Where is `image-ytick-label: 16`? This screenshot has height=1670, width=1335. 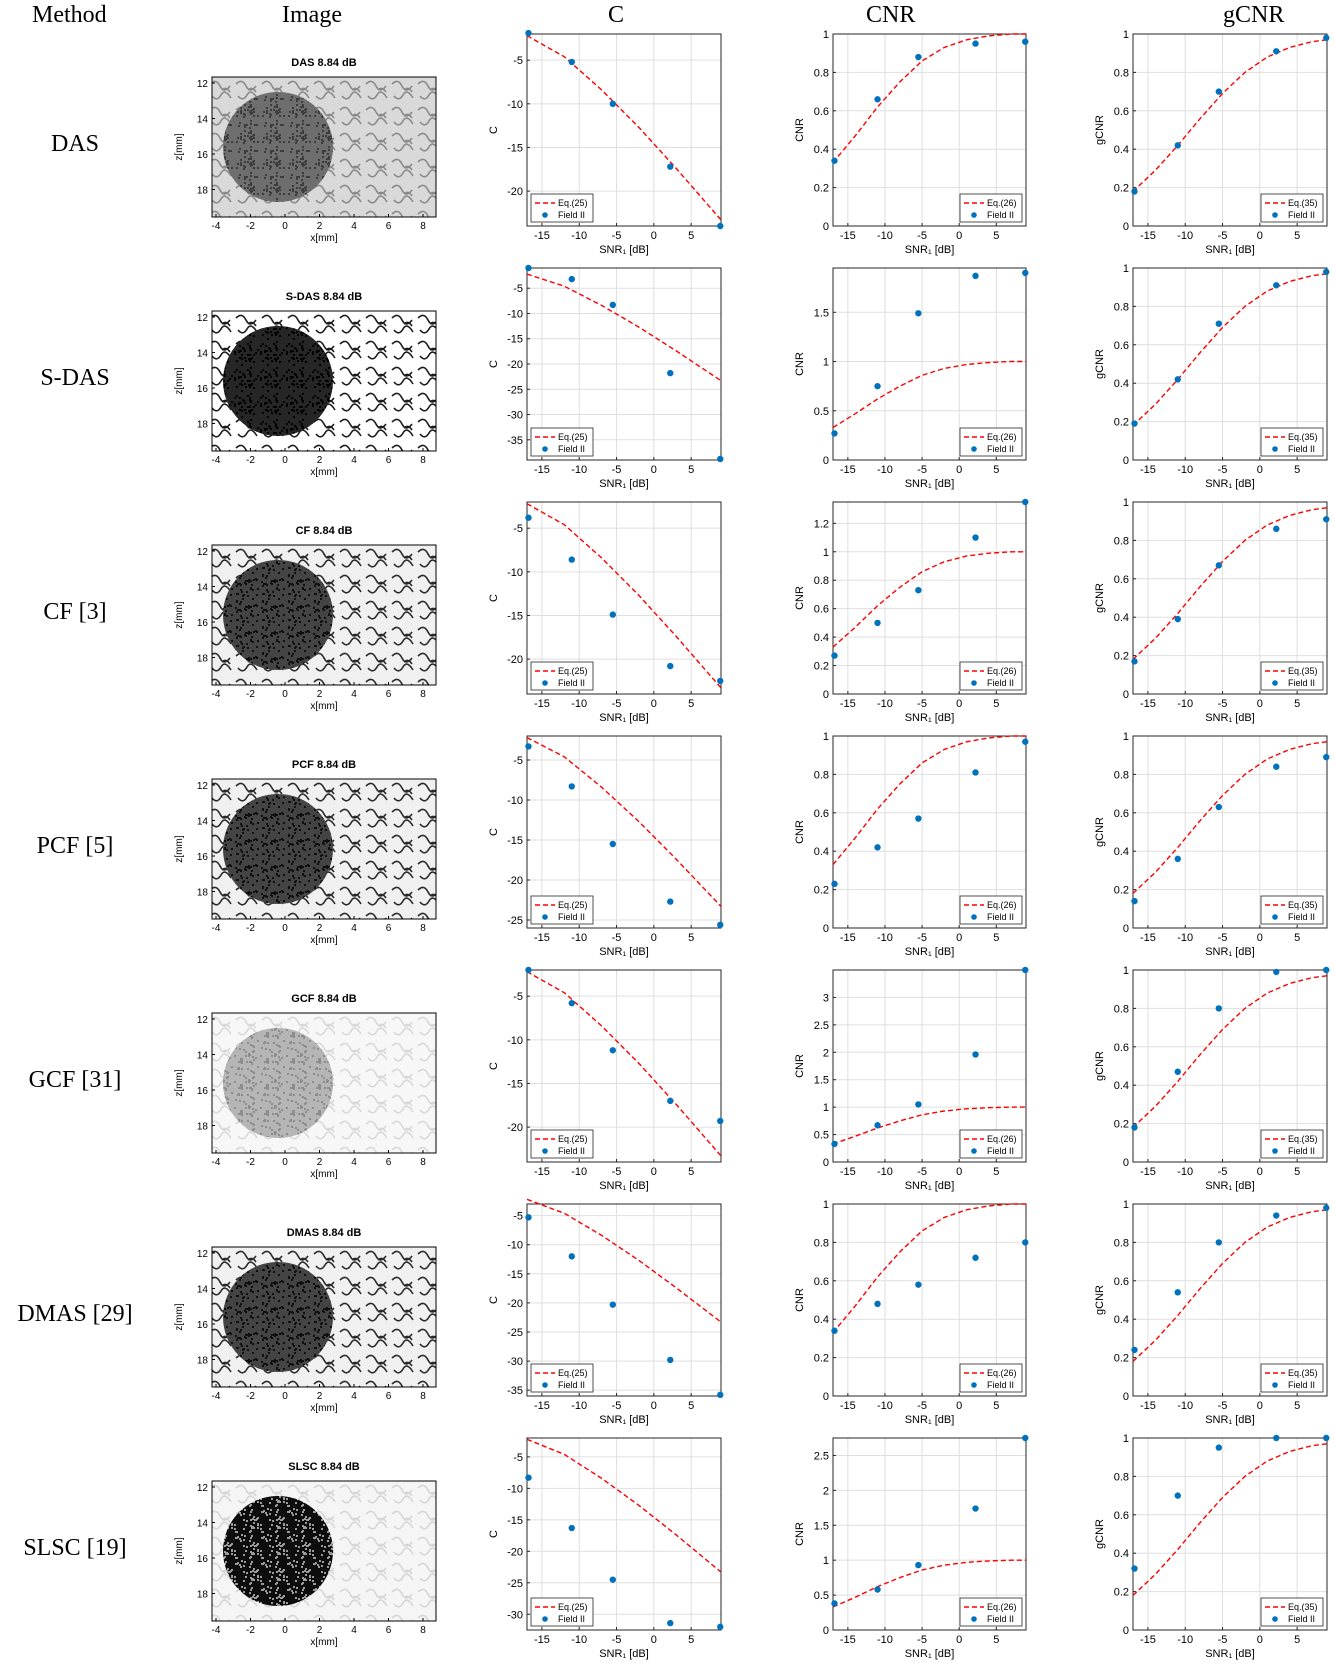 image-ytick-label: 16 is located at coordinates (203, 857).